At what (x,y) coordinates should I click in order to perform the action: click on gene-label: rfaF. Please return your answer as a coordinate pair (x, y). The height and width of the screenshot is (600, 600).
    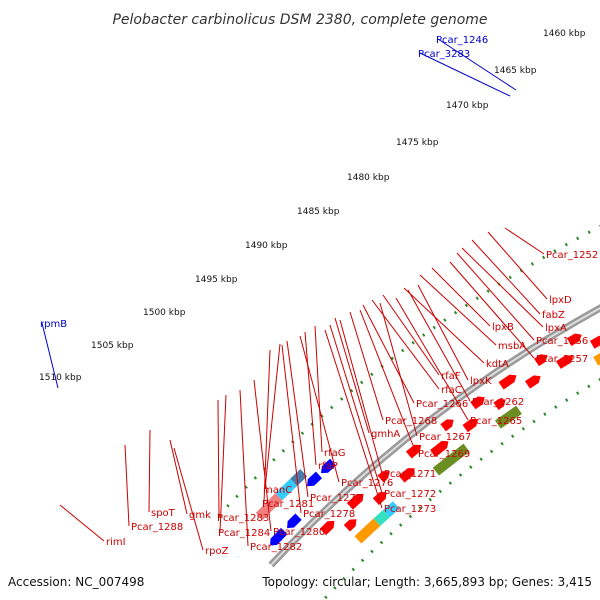
    Looking at the image, I should click on (451, 376).